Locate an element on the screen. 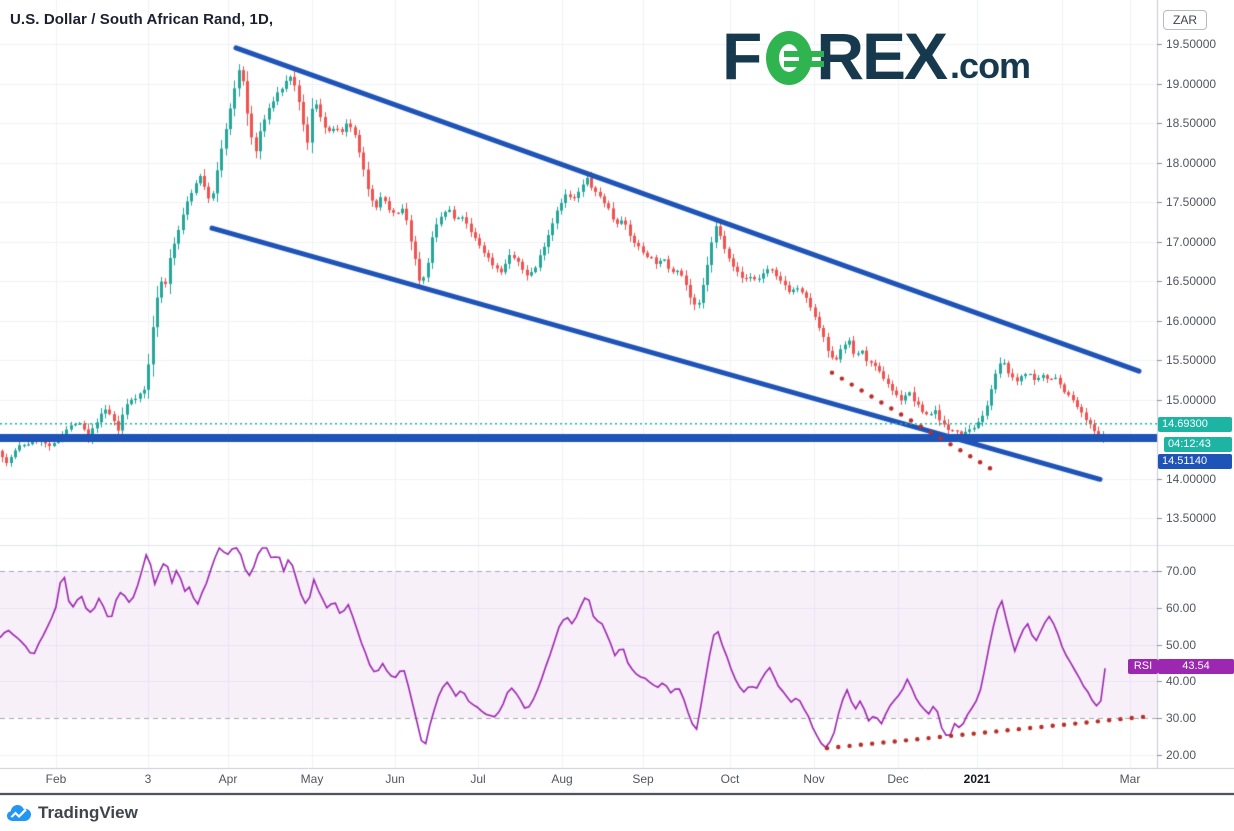 The image size is (1234, 831). rsi-tick-label: 20.00 is located at coordinates (1181, 754).